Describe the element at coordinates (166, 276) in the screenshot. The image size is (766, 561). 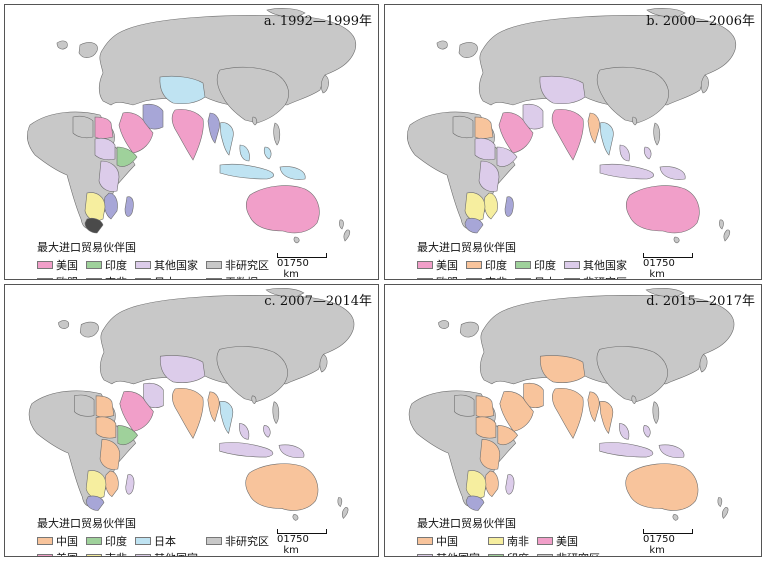
I see `legend-item: 日本` at that location.